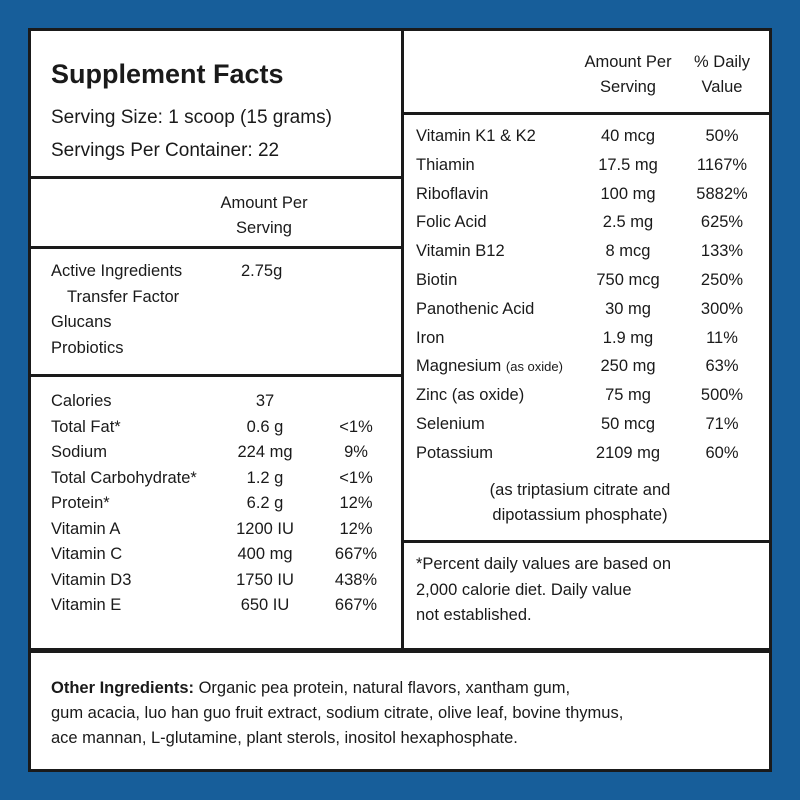  What do you see at coordinates (580, 515) in the screenshot?
I see `potassium-note-line2: dipotassium phosphate)` at bounding box center [580, 515].